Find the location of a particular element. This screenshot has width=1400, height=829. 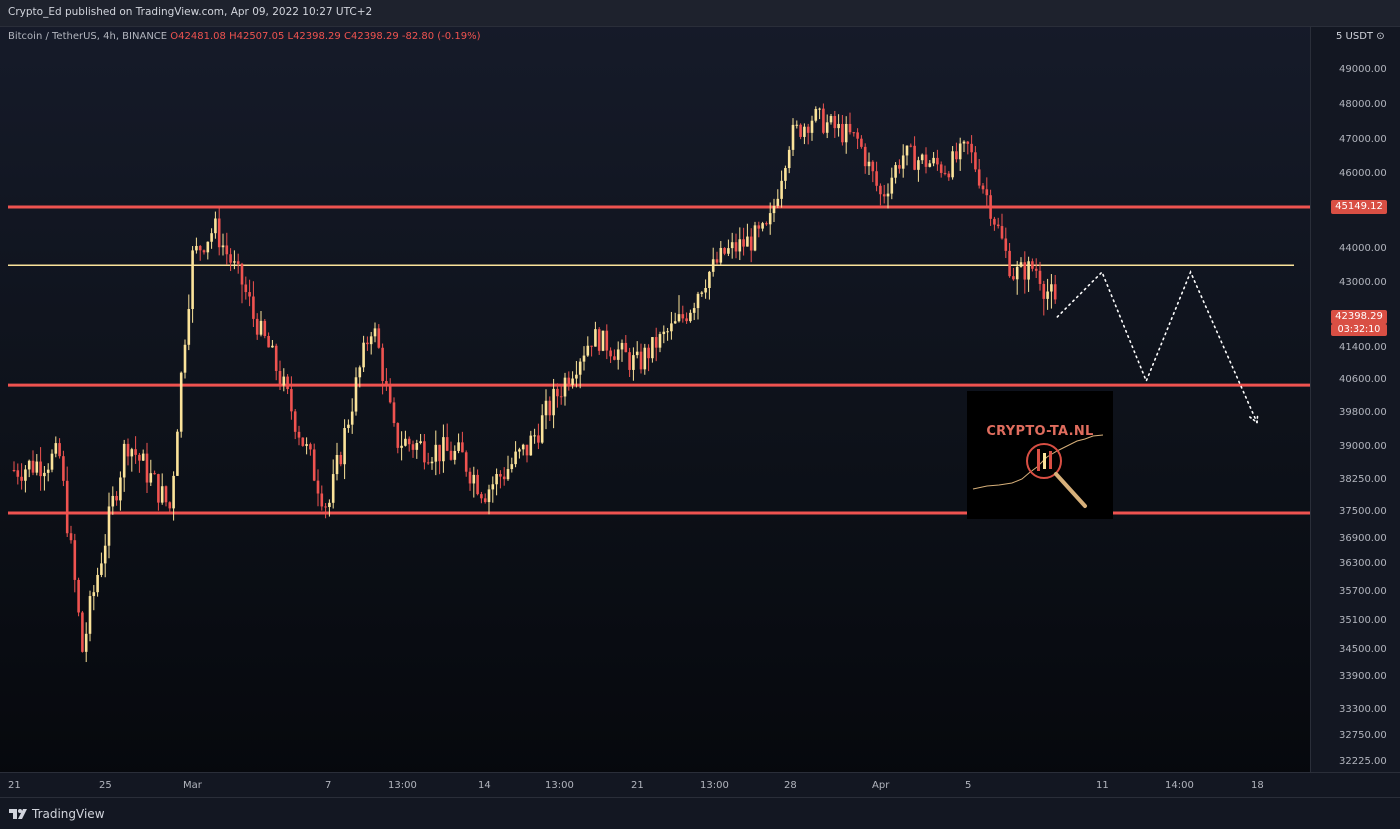

price-tick-label: 43000.00 is located at coordinates (1363, 282).